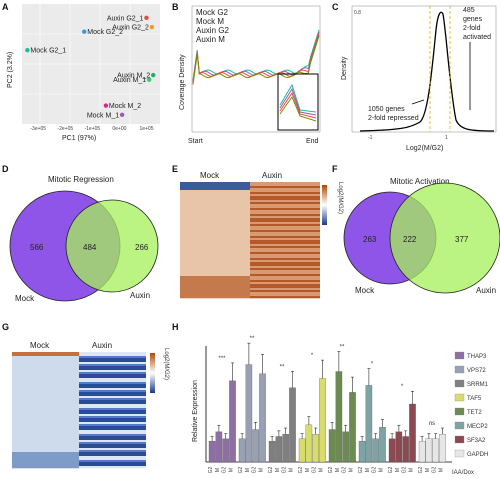 Image resolution: width=500 pixels, height=479 pixels. What do you see at coordinates (146, 129) in the screenshot?
I see `pca-xtick-4: 1e+05` at bounding box center [146, 129].